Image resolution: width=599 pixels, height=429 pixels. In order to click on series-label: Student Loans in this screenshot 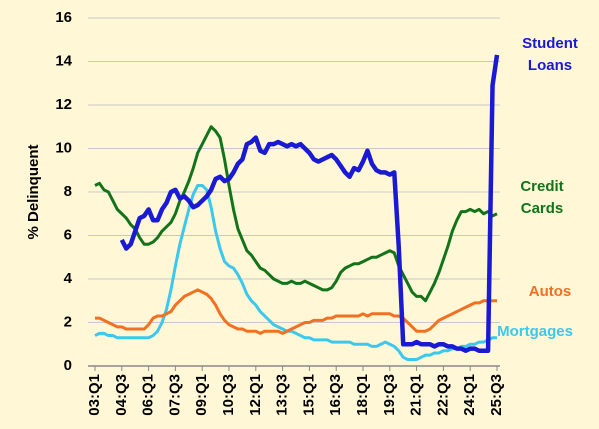, I will do `click(550, 54)`.